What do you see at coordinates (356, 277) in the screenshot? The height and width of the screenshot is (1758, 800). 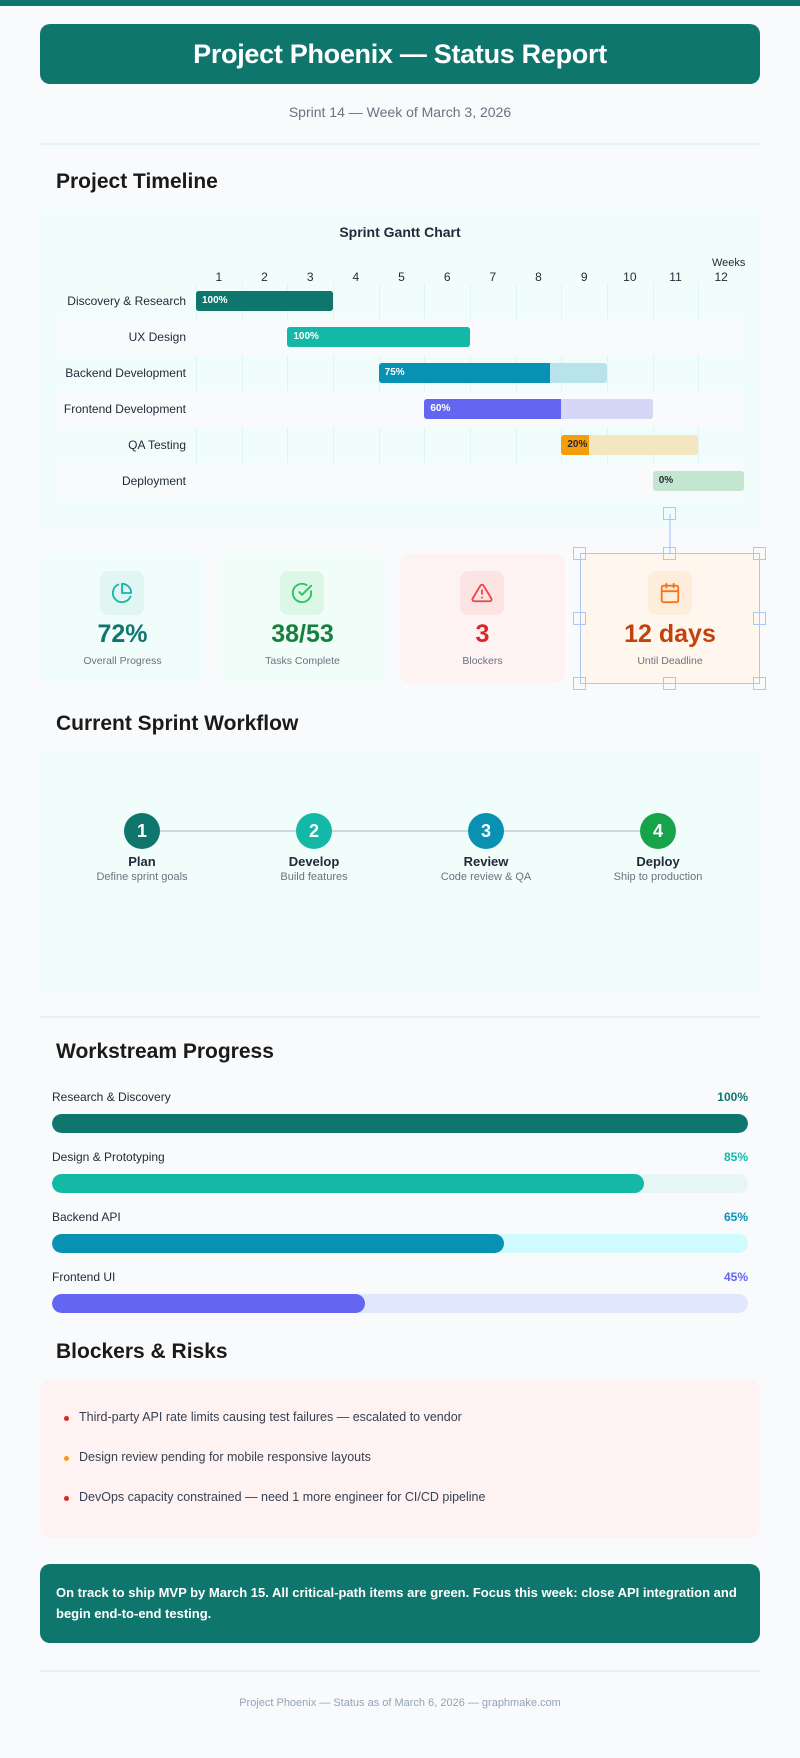 I see `x-tick: 4` at bounding box center [356, 277].